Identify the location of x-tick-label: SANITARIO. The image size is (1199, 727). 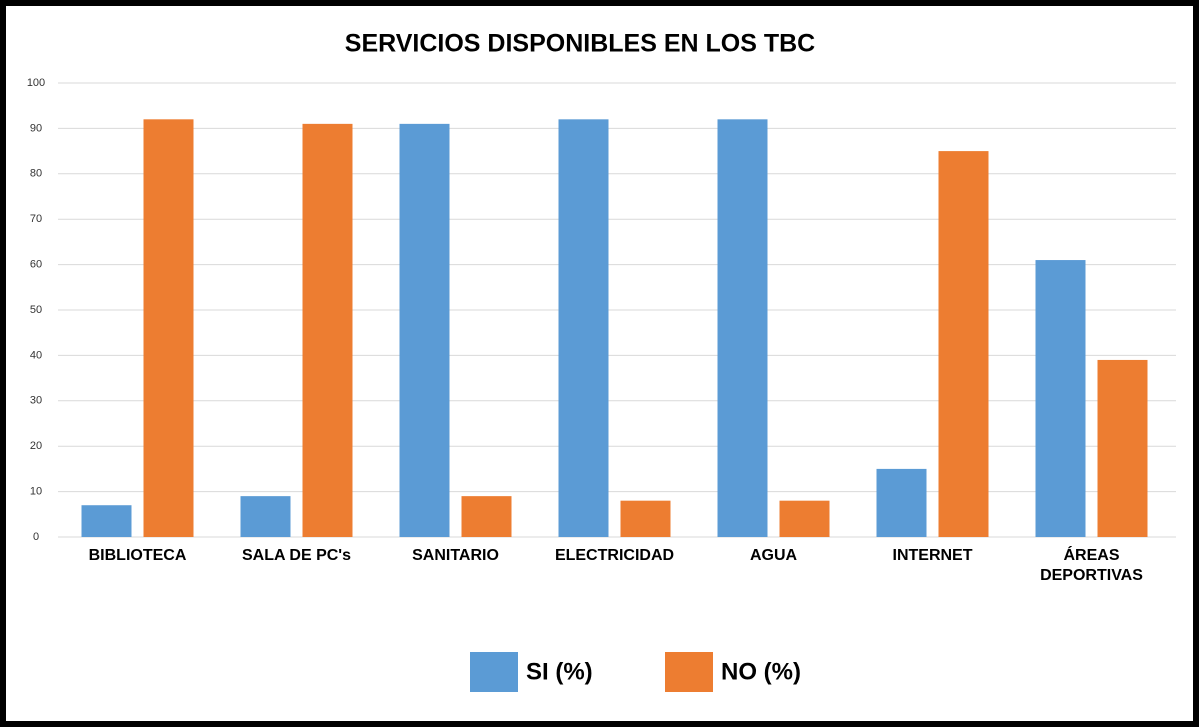
(455, 555).